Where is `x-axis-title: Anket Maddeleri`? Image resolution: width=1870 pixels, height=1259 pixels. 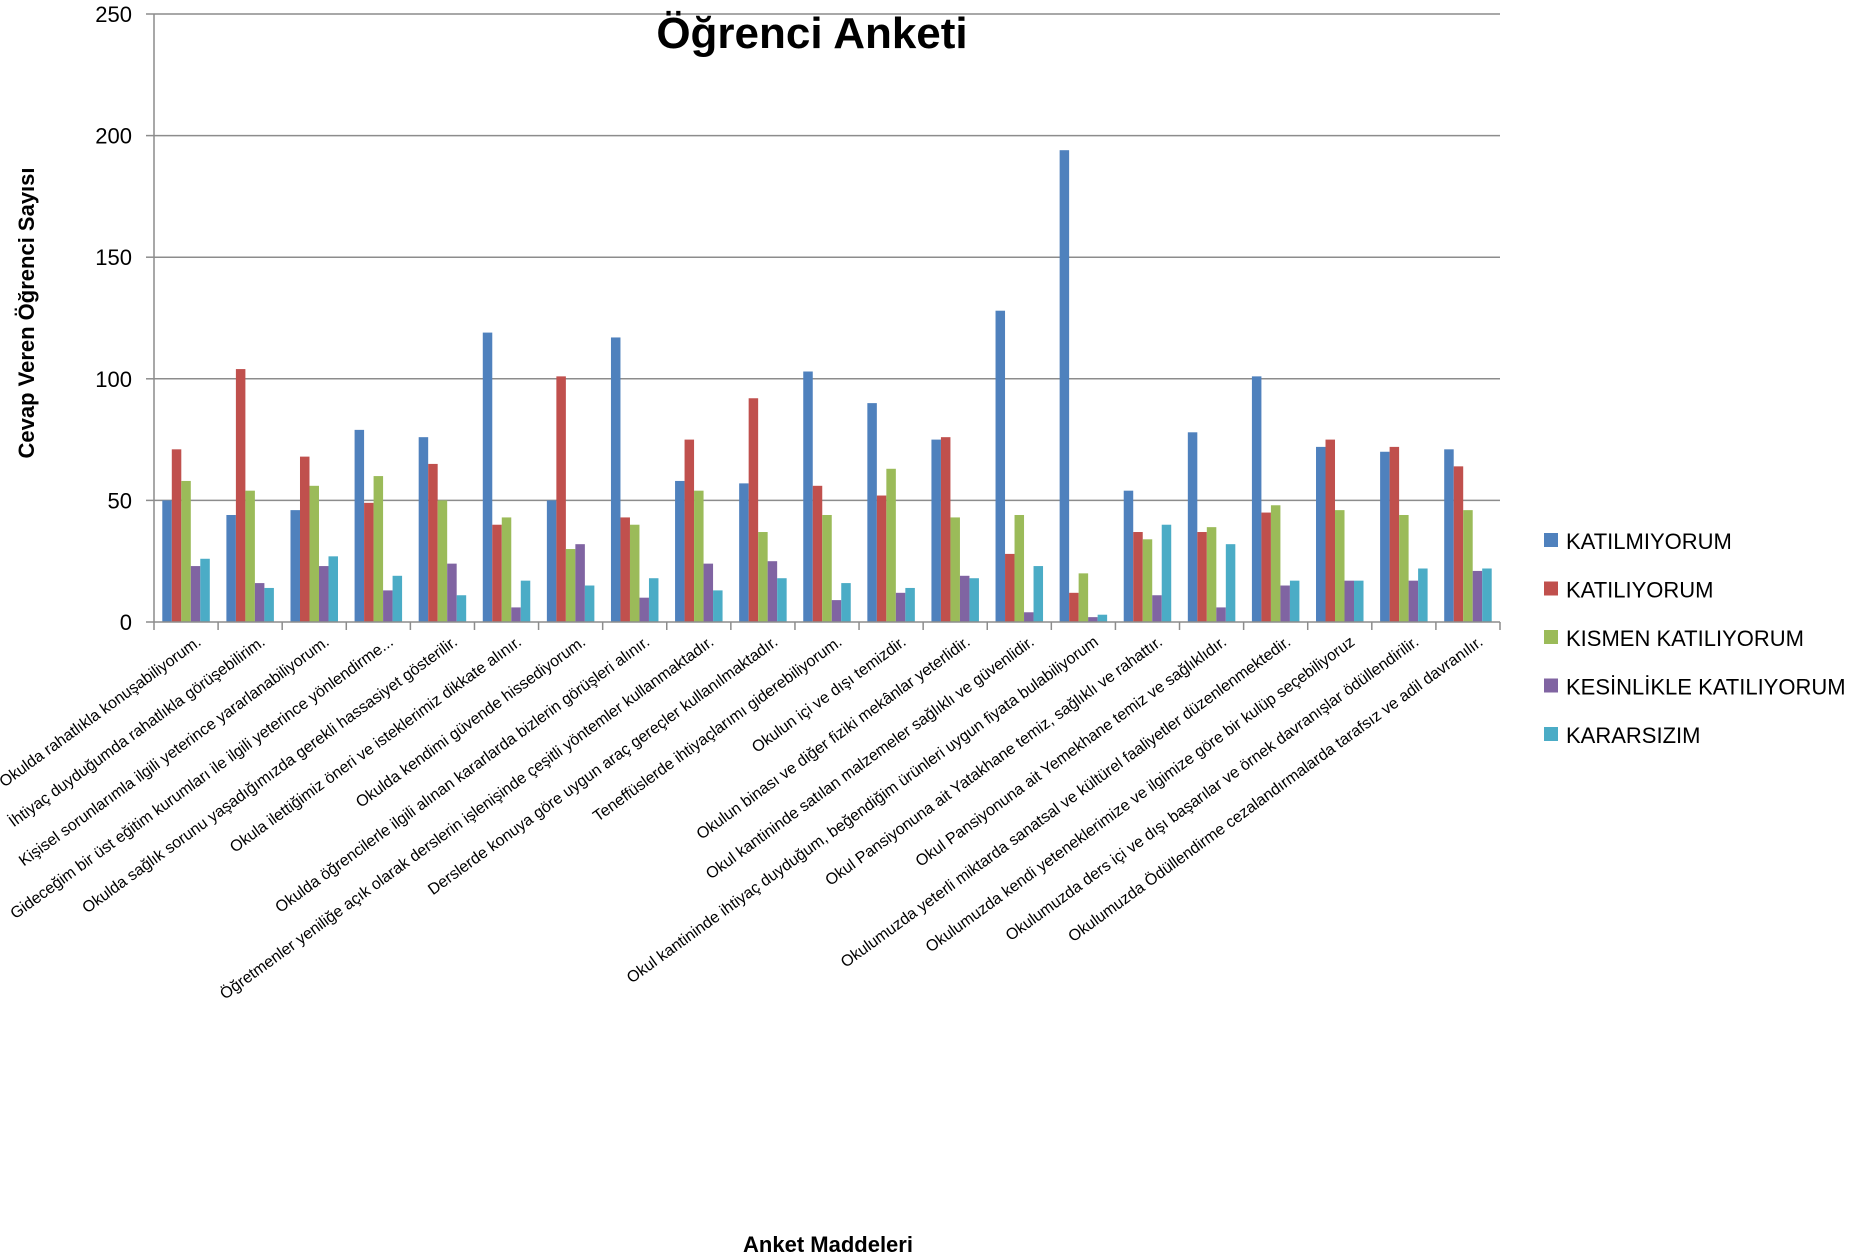
x-axis-title: Anket Maddeleri is located at coordinates (828, 1244).